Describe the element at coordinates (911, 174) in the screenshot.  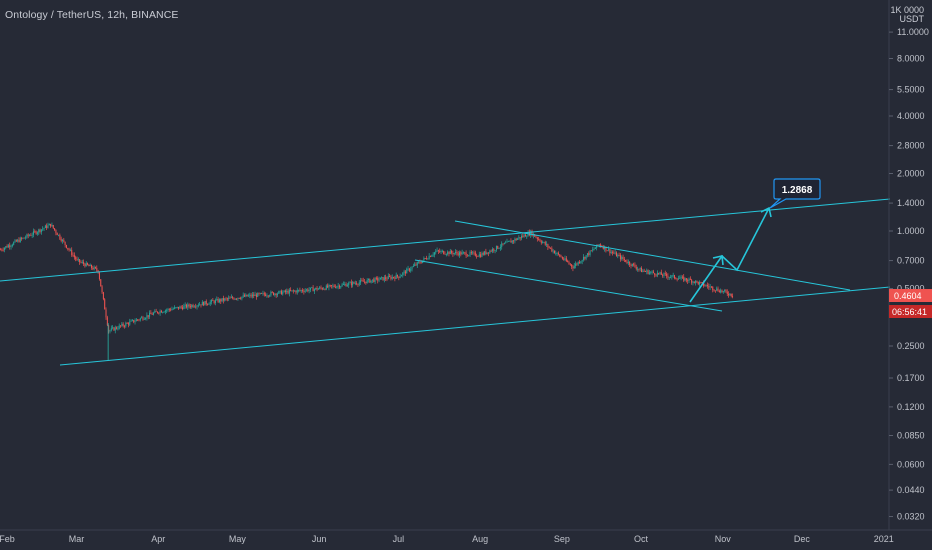
I see `y-tick-label: 2.0000` at that location.